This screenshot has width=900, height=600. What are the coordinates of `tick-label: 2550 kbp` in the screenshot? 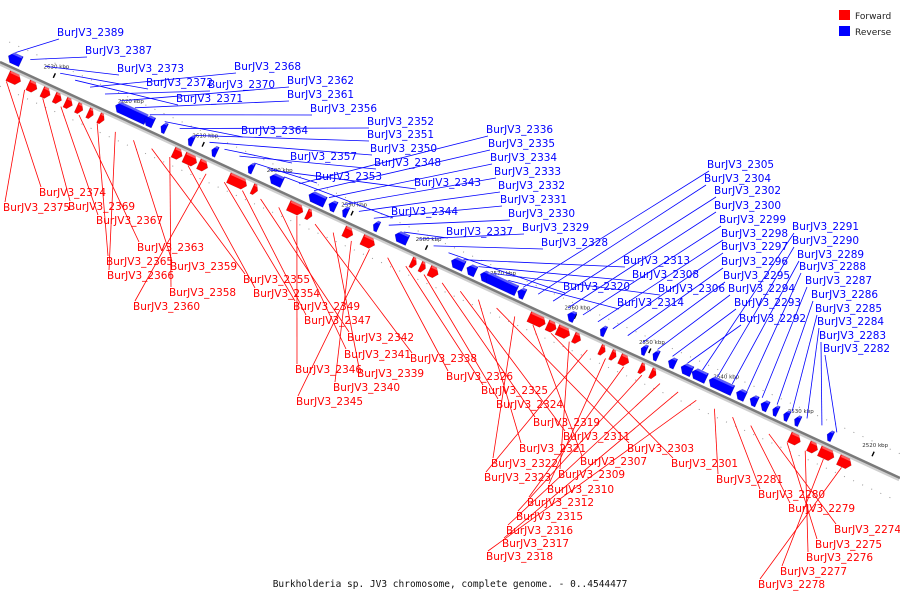 It's located at (652, 343).